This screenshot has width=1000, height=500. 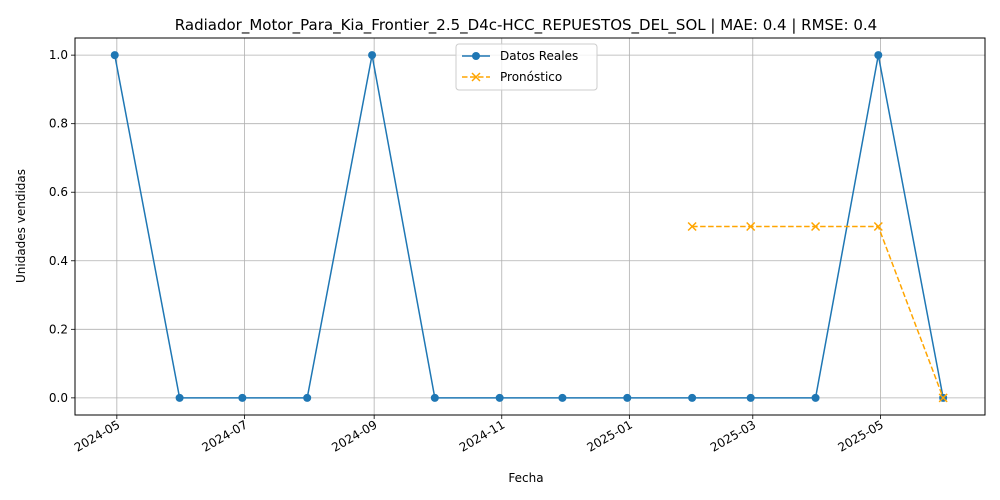 What do you see at coordinates (531, 77) in the screenshot?
I see `legend-label-pronostico: Pronóstico` at bounding box center [531, 77].